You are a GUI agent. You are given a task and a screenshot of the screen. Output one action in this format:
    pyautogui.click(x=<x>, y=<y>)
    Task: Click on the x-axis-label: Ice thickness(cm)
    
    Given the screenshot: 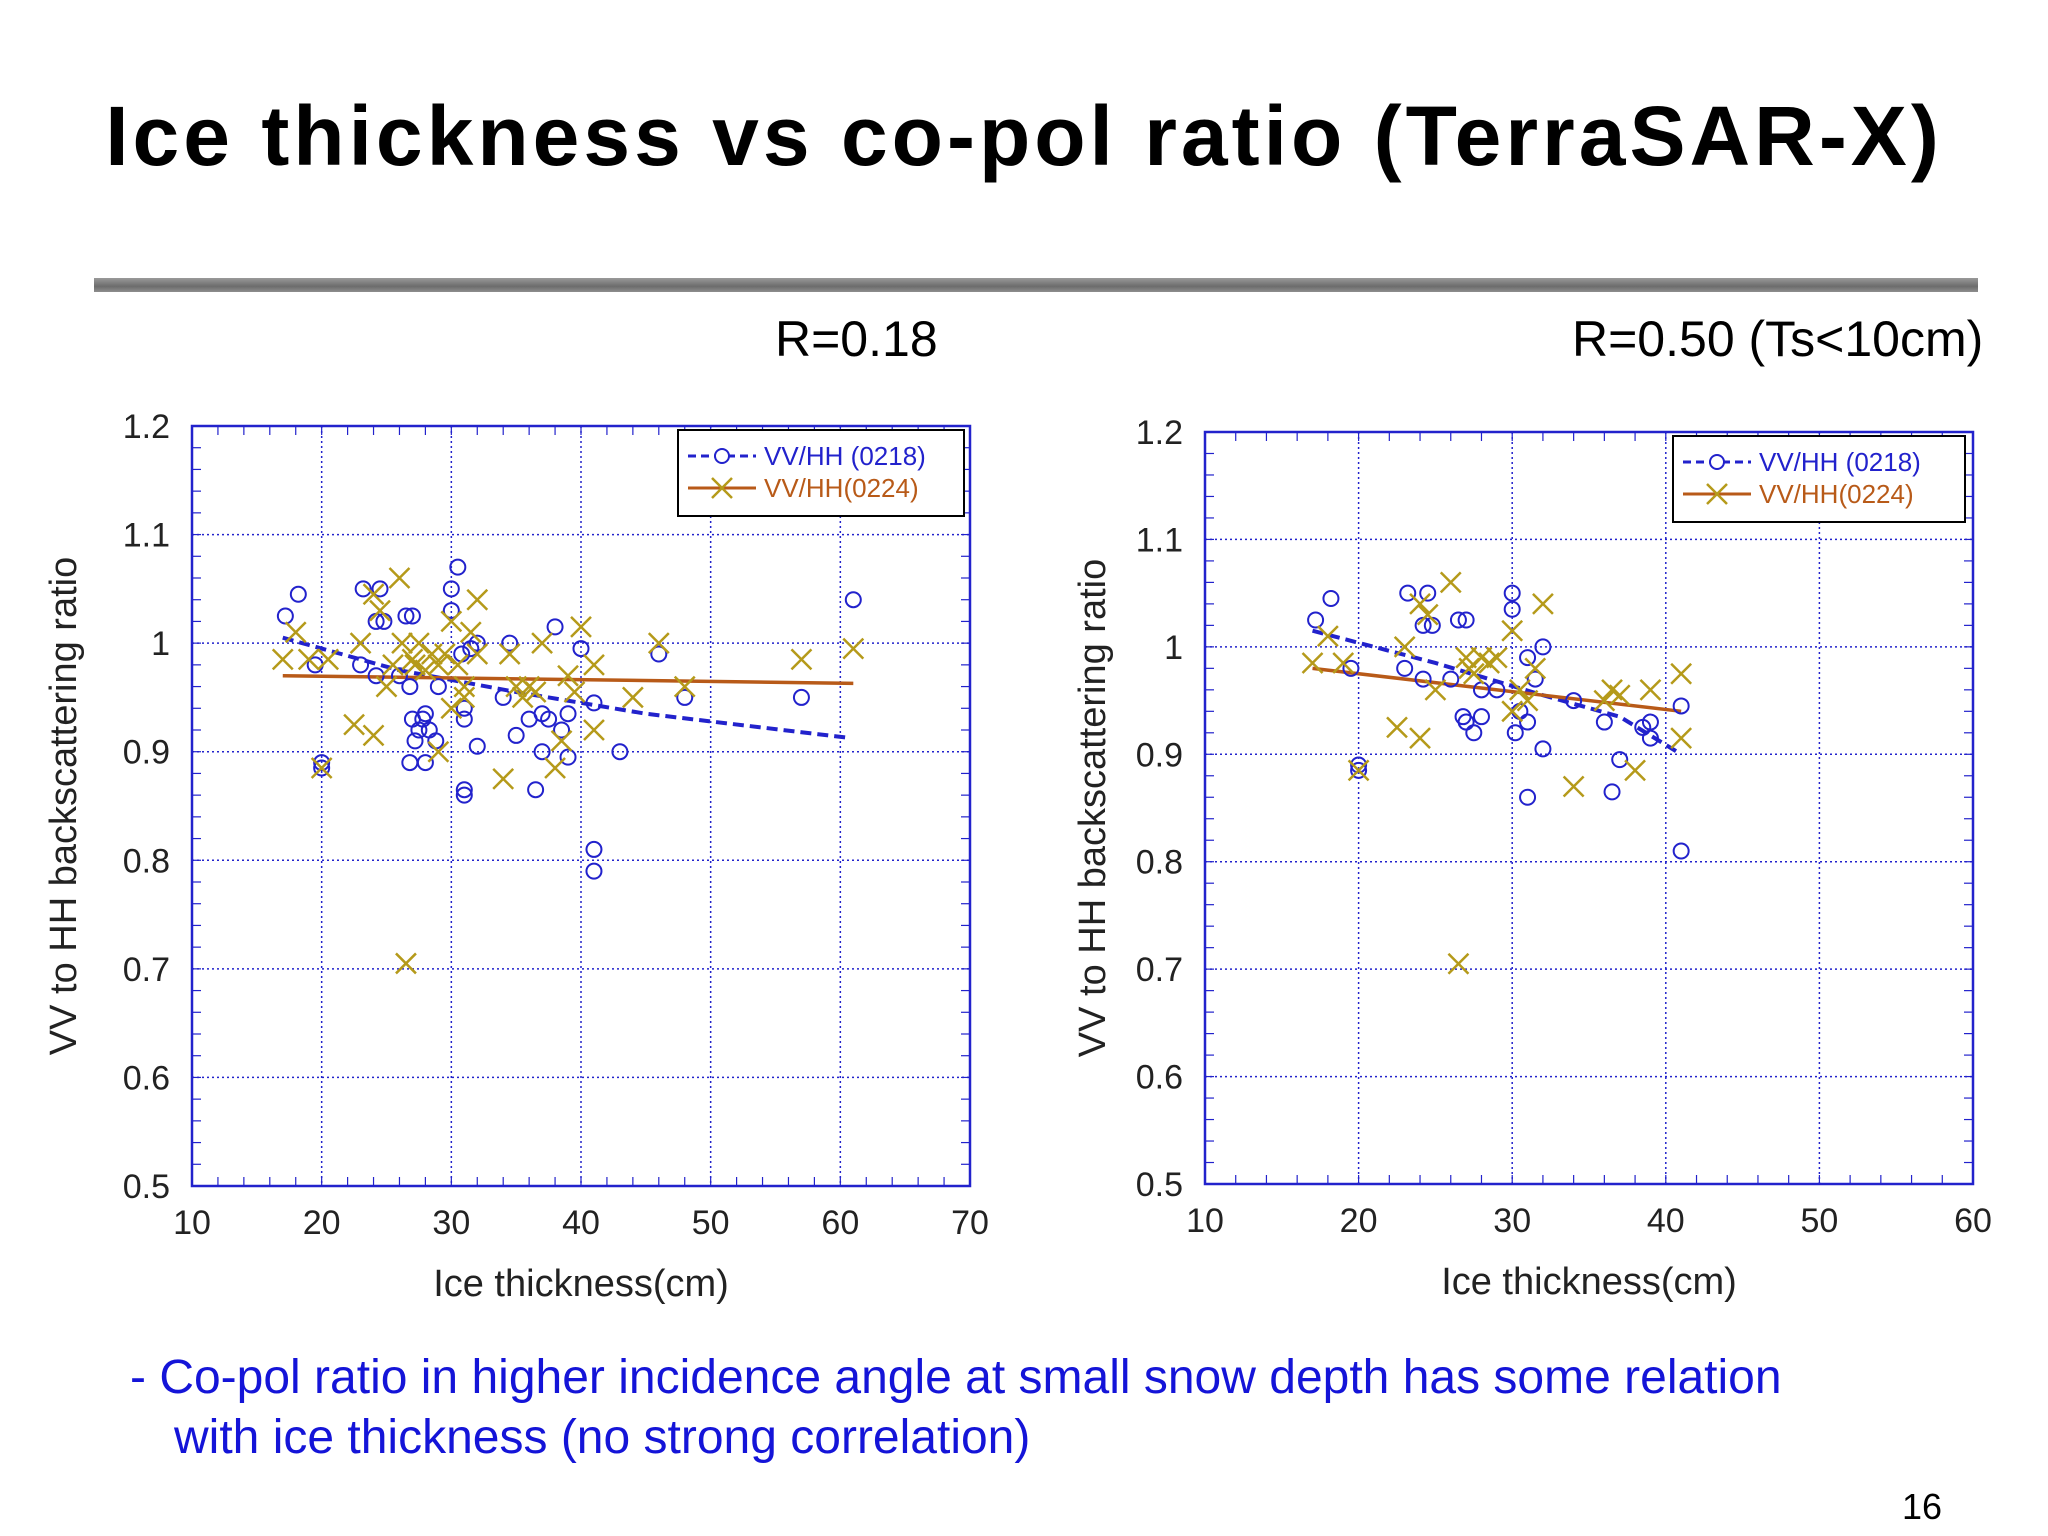 What is the action you would take?
    pyautogui.click(x=581, y=1284)
    